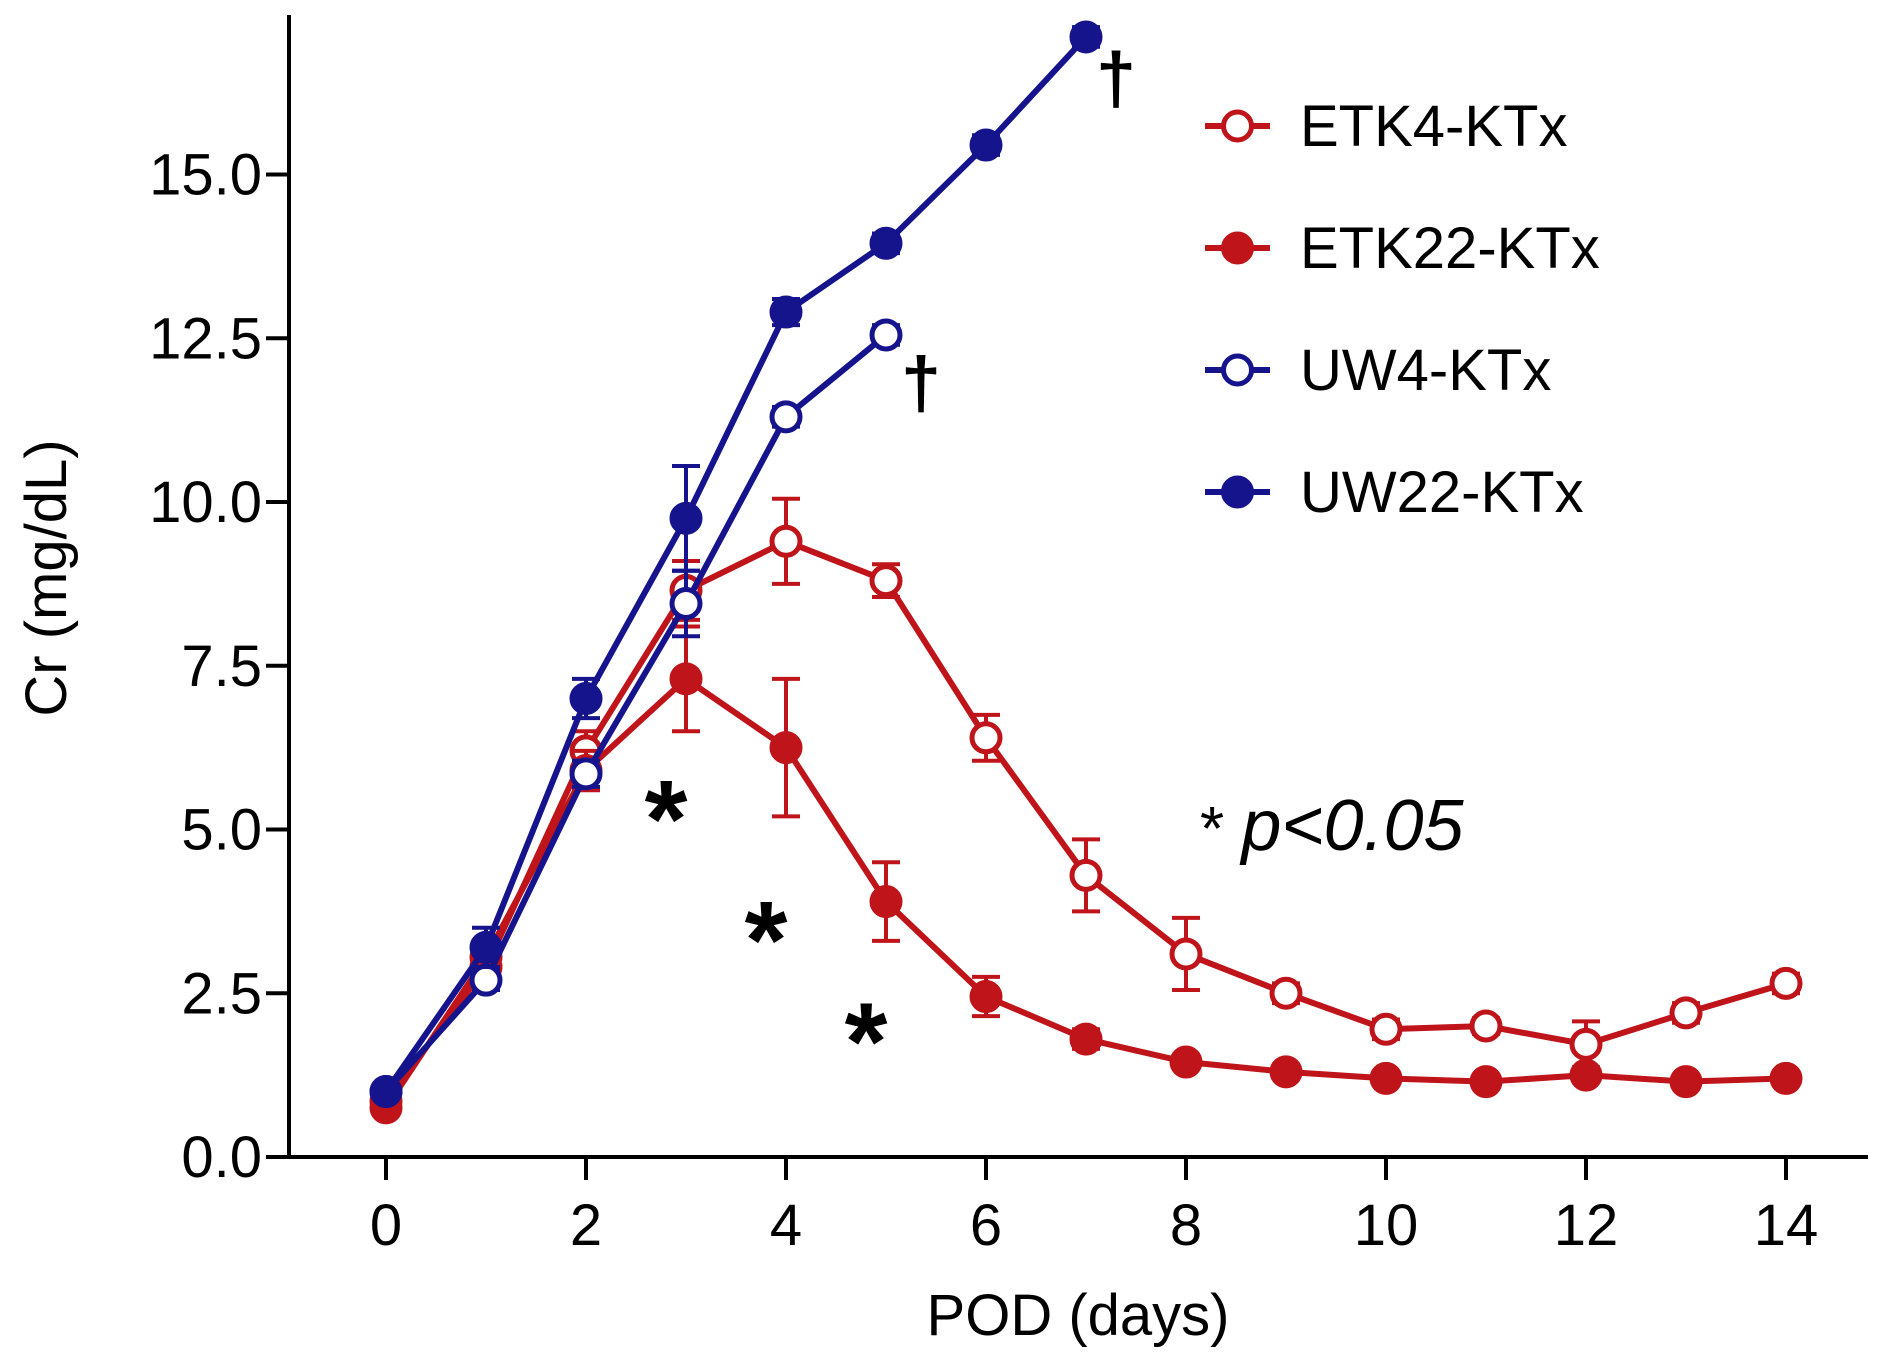 Image resolution: width=1899 pixels, height=1370 pixels. What do you see at coordinates (1434, 126) in the screenshot?
I see `legend-label: ETK4-KTx` at bounding box center [1434, 126].